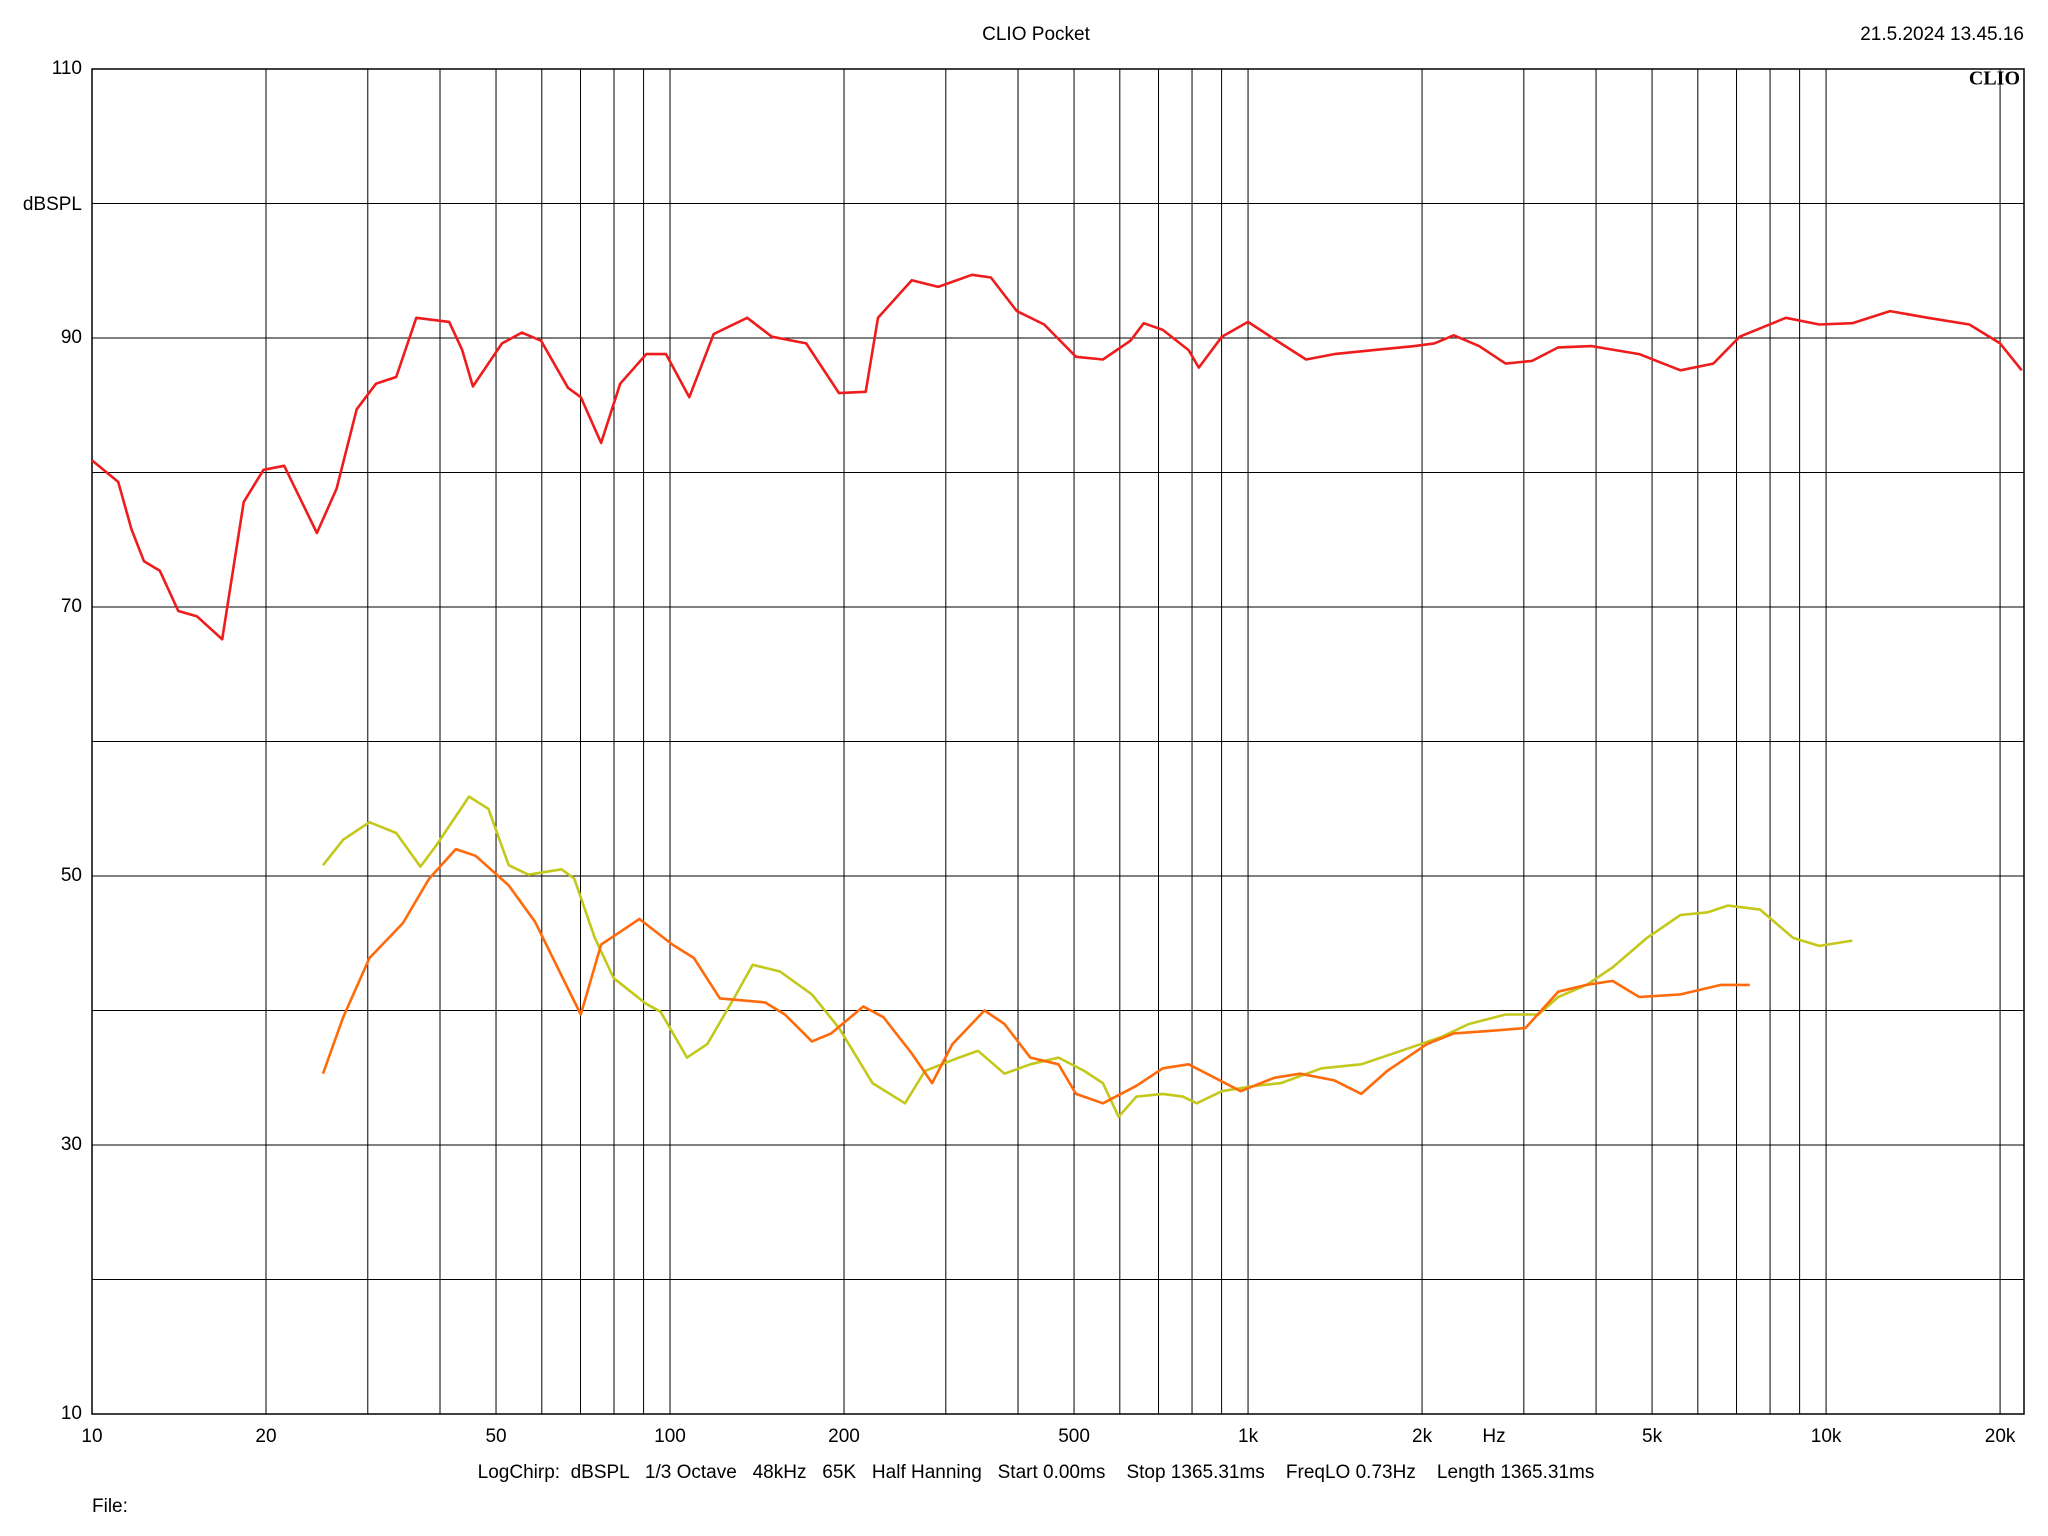  Describe the element at coordinates (52, 204) in the screenshot. I see `y-axis-label: dBSPL` at that location.